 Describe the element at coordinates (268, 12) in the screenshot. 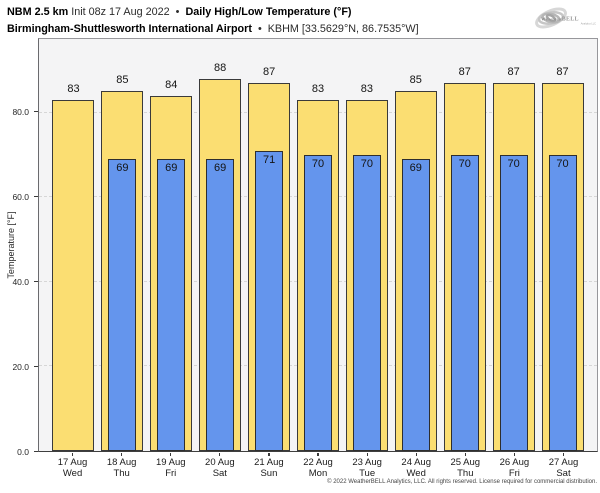

I see `product-title: Daily High/Low Temperature (°F)` at that location.